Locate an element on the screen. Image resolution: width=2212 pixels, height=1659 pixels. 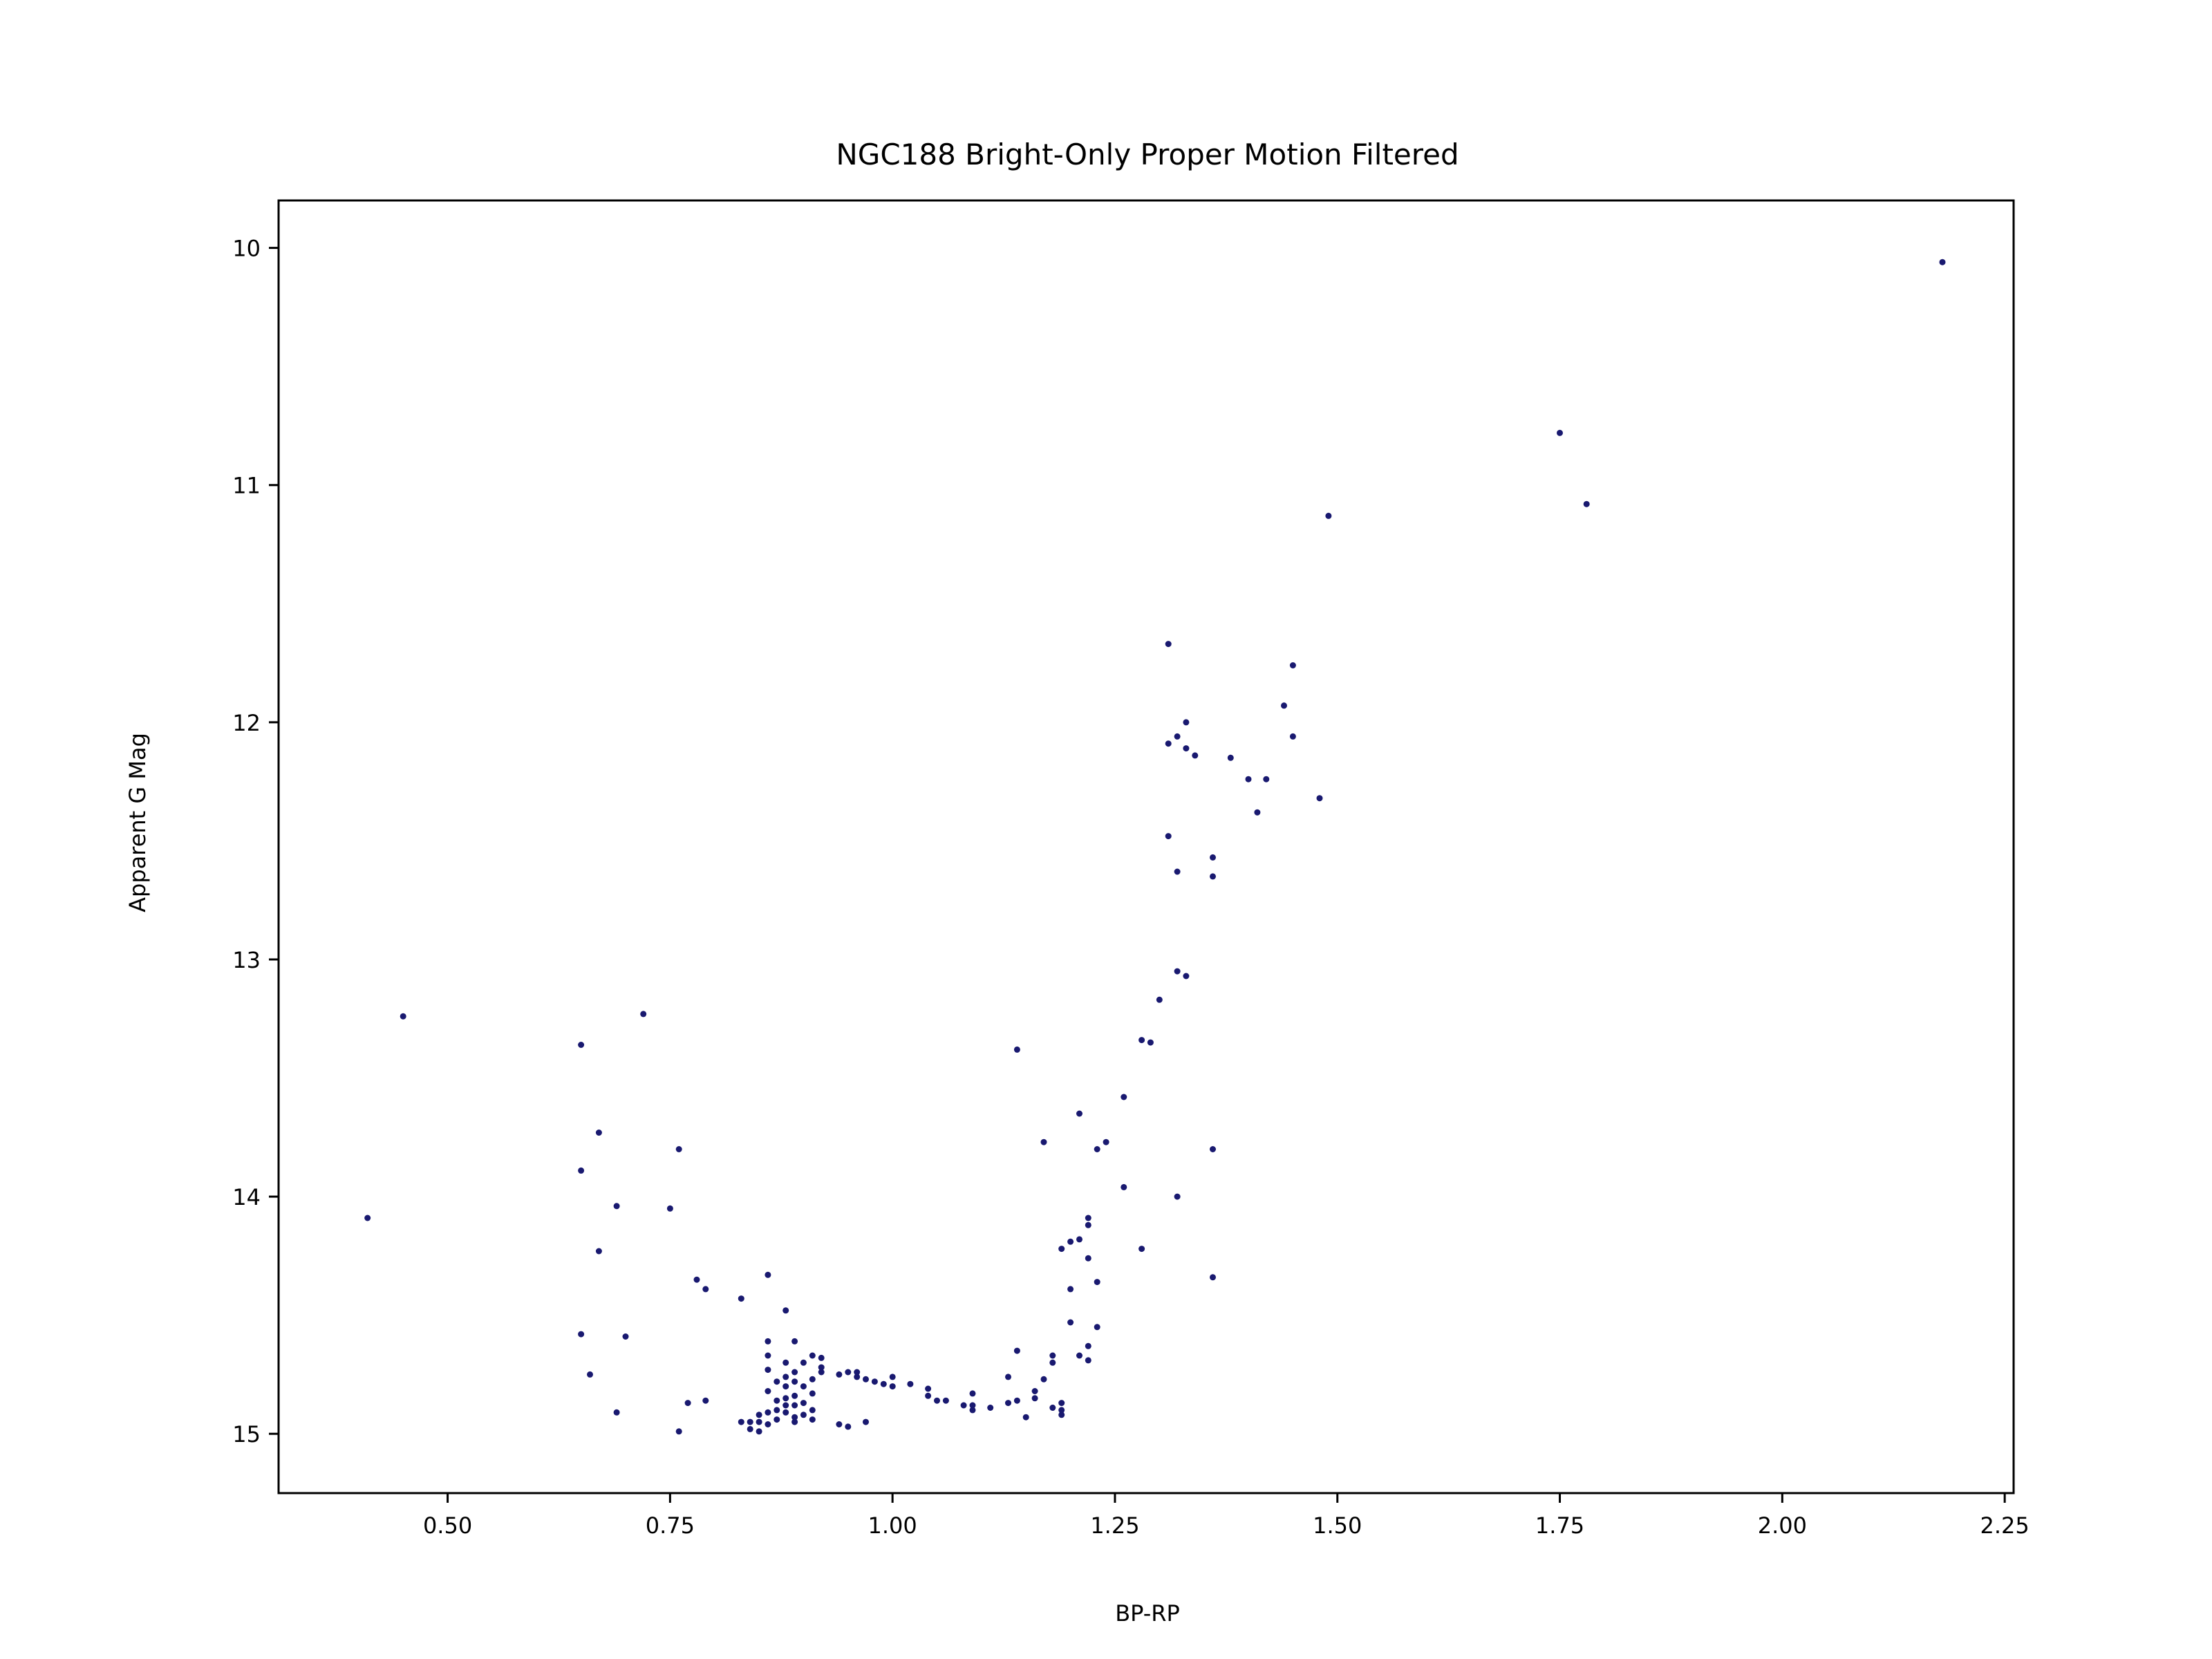
x-axis-label: BP-RP is located at coordinates (1147, 1614).